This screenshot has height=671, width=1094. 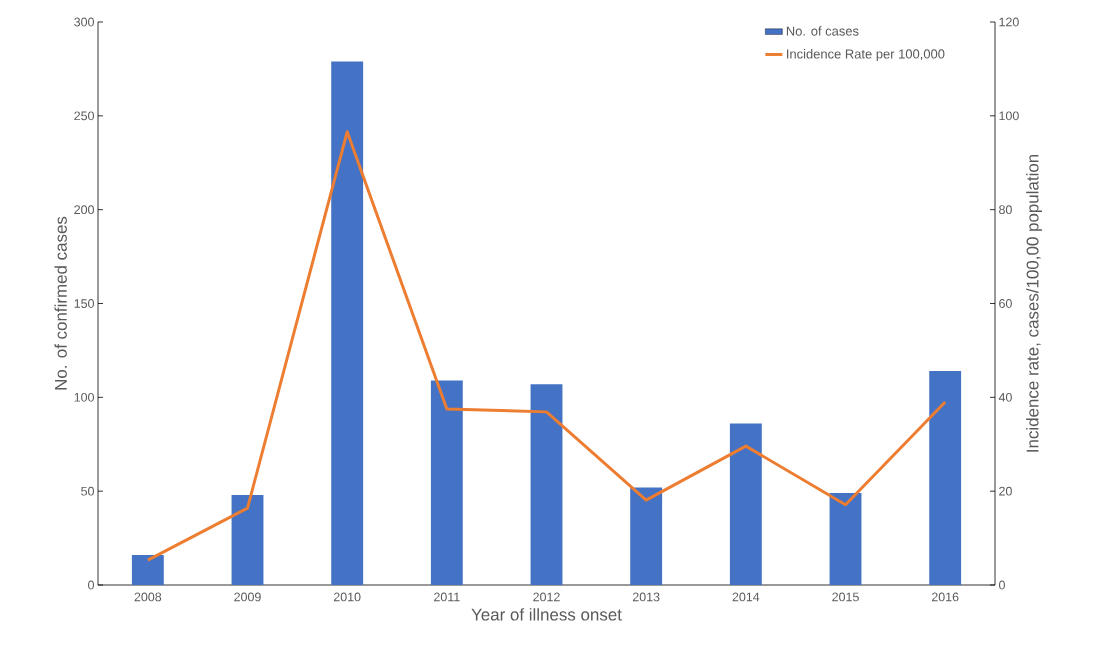 I want to click on x-tick-label: 2010, so click(x=347, y=597).